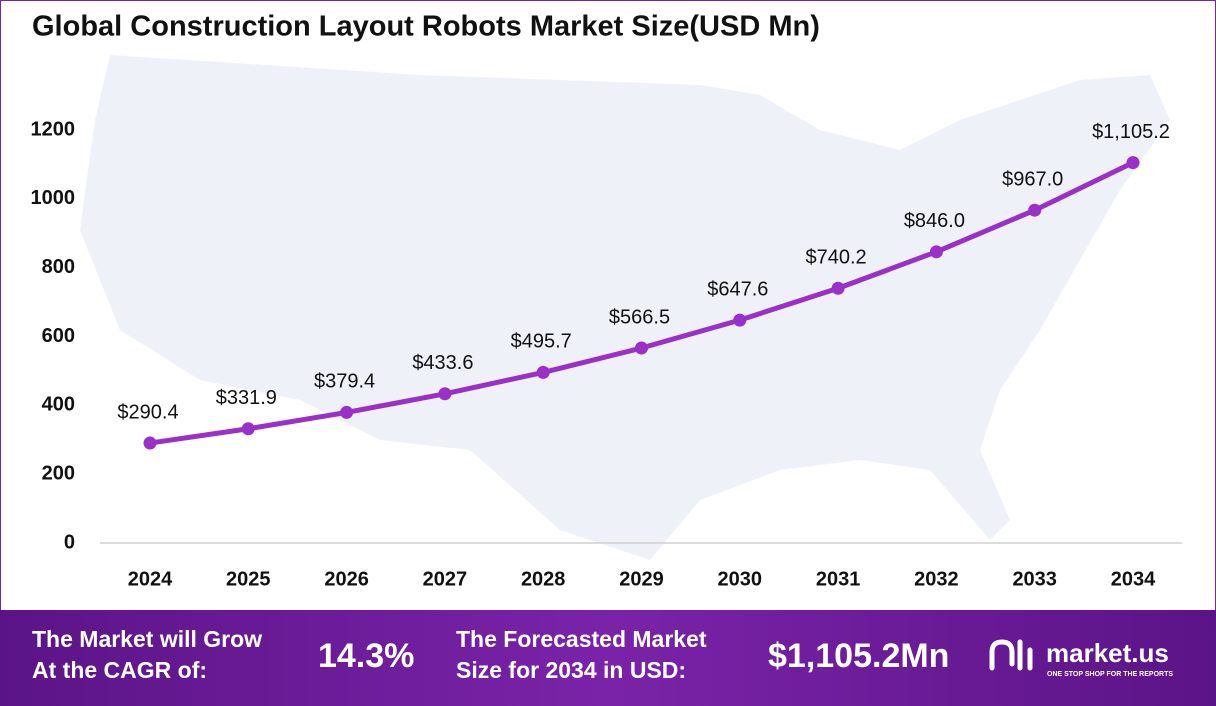 This screenshot has width=1216, height=706. What do you see at coordinates (147, 639) in the screenshot?
I see `cagr-text: The Market will Grow` at bounding box center [147, 639].